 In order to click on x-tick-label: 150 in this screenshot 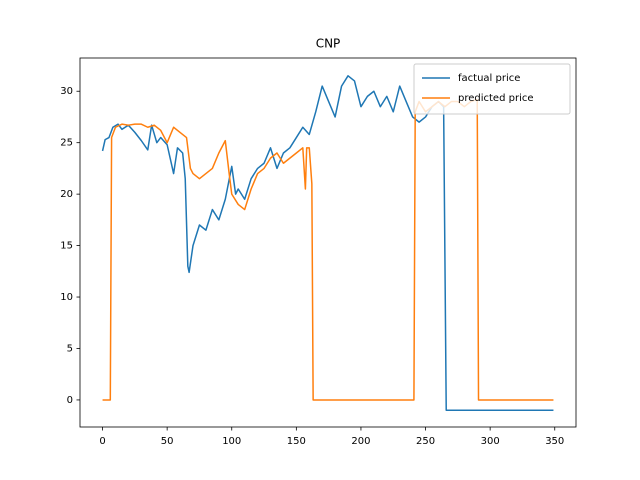, I will do `click(296, 441)`.